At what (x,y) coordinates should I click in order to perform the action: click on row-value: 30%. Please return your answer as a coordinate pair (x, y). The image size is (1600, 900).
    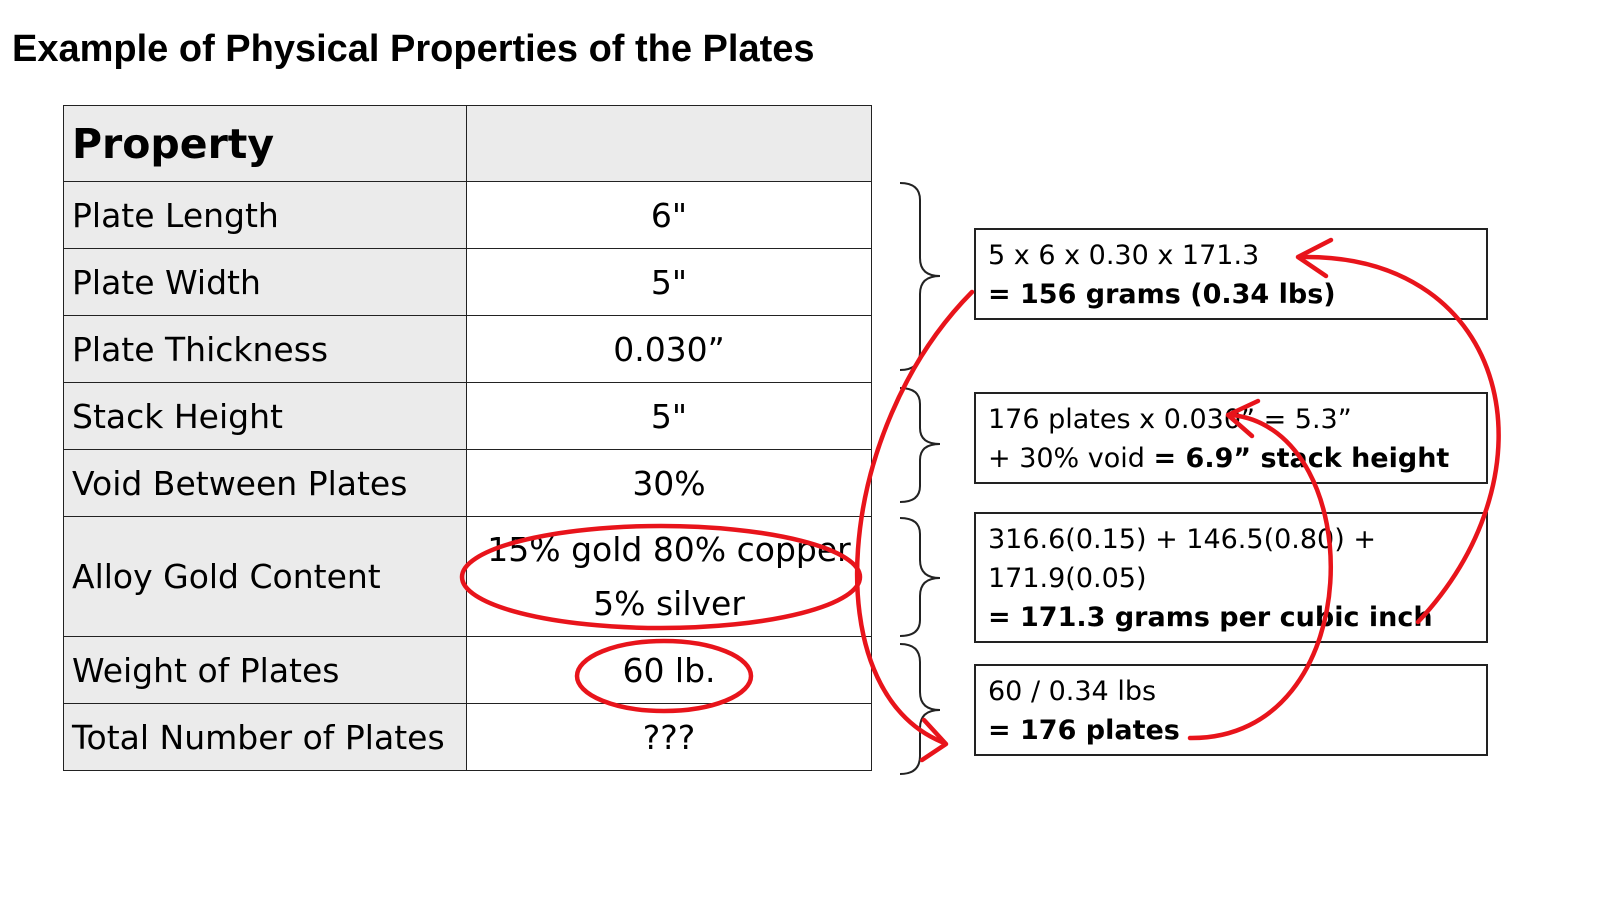
    Looking at the image, I should click on (669, 483).